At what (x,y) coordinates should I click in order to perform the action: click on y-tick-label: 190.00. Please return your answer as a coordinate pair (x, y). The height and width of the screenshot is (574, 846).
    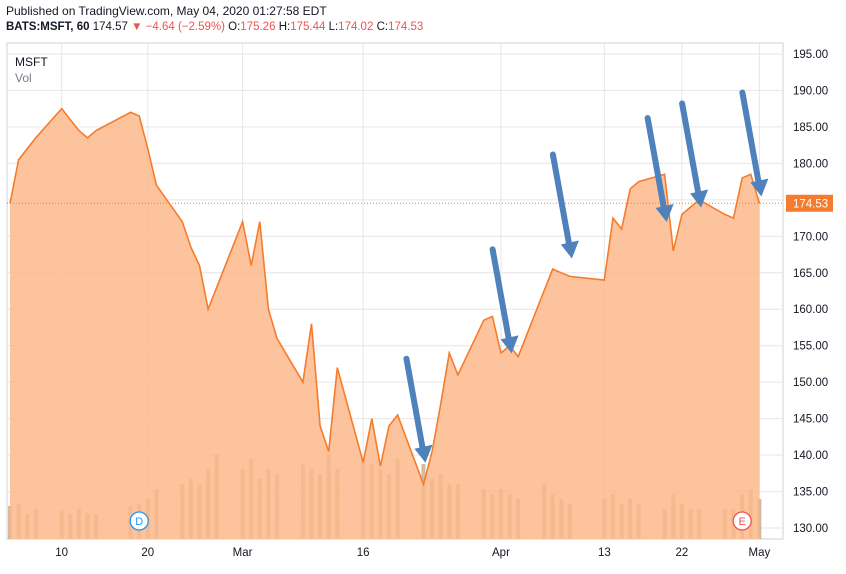
    Looking at the image, I should click on (810, 91).